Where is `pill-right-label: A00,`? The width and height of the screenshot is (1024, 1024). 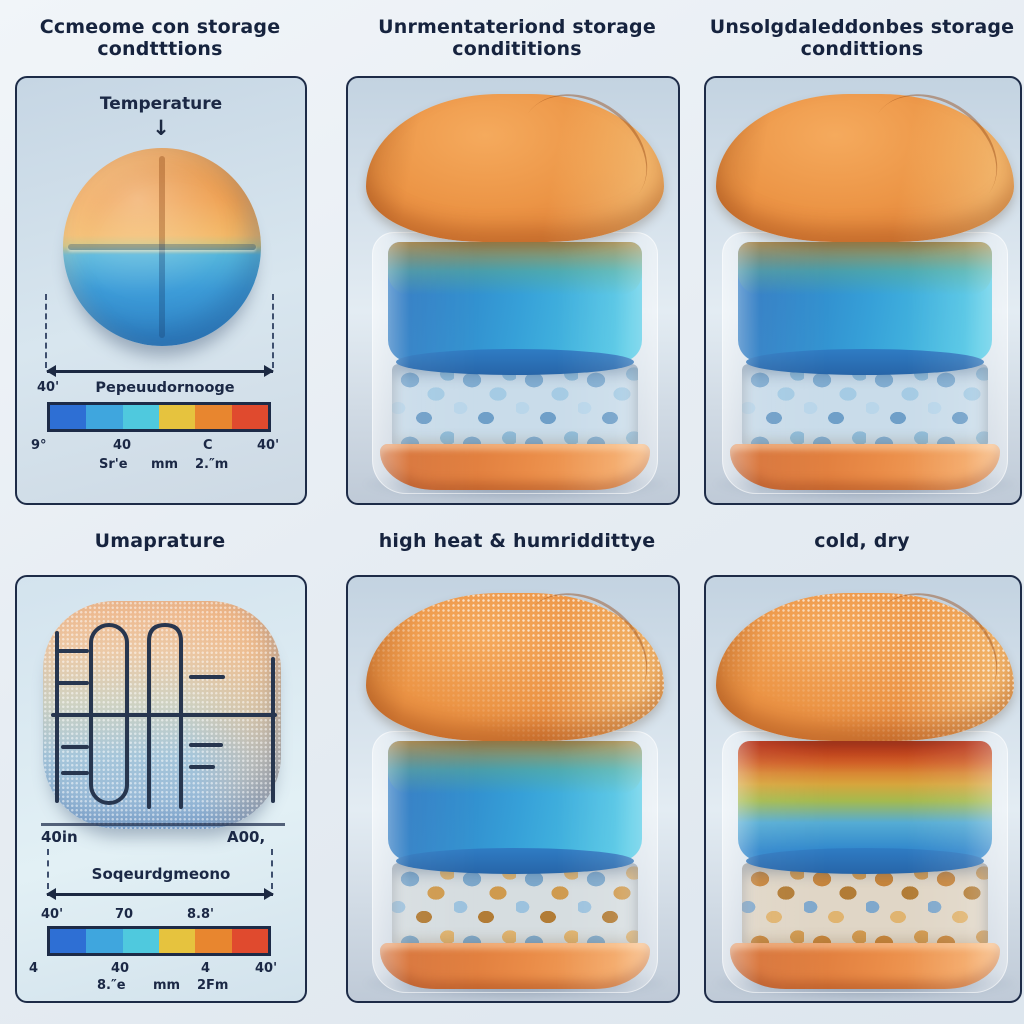 pill-right-label: A00, is located at coordinates (246, 837).